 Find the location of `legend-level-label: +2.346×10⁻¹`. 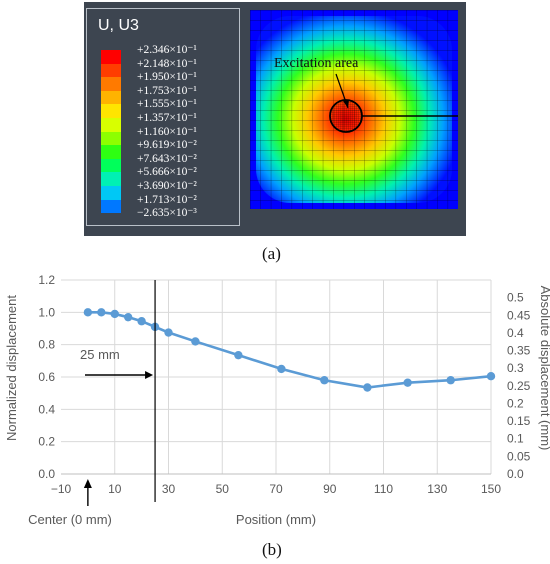

legend-level-label: +2.346×10⁻¹ is located at coordinates (167, 50).